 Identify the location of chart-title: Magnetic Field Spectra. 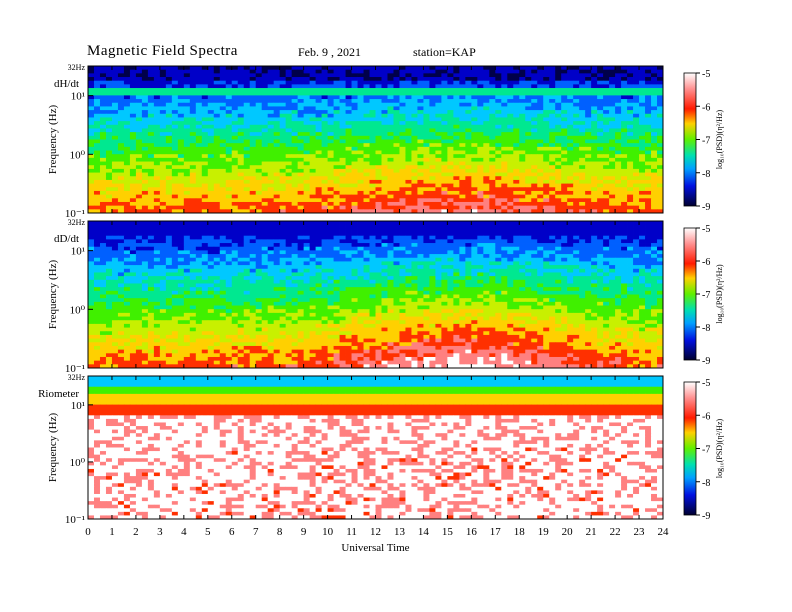
(162, 51).